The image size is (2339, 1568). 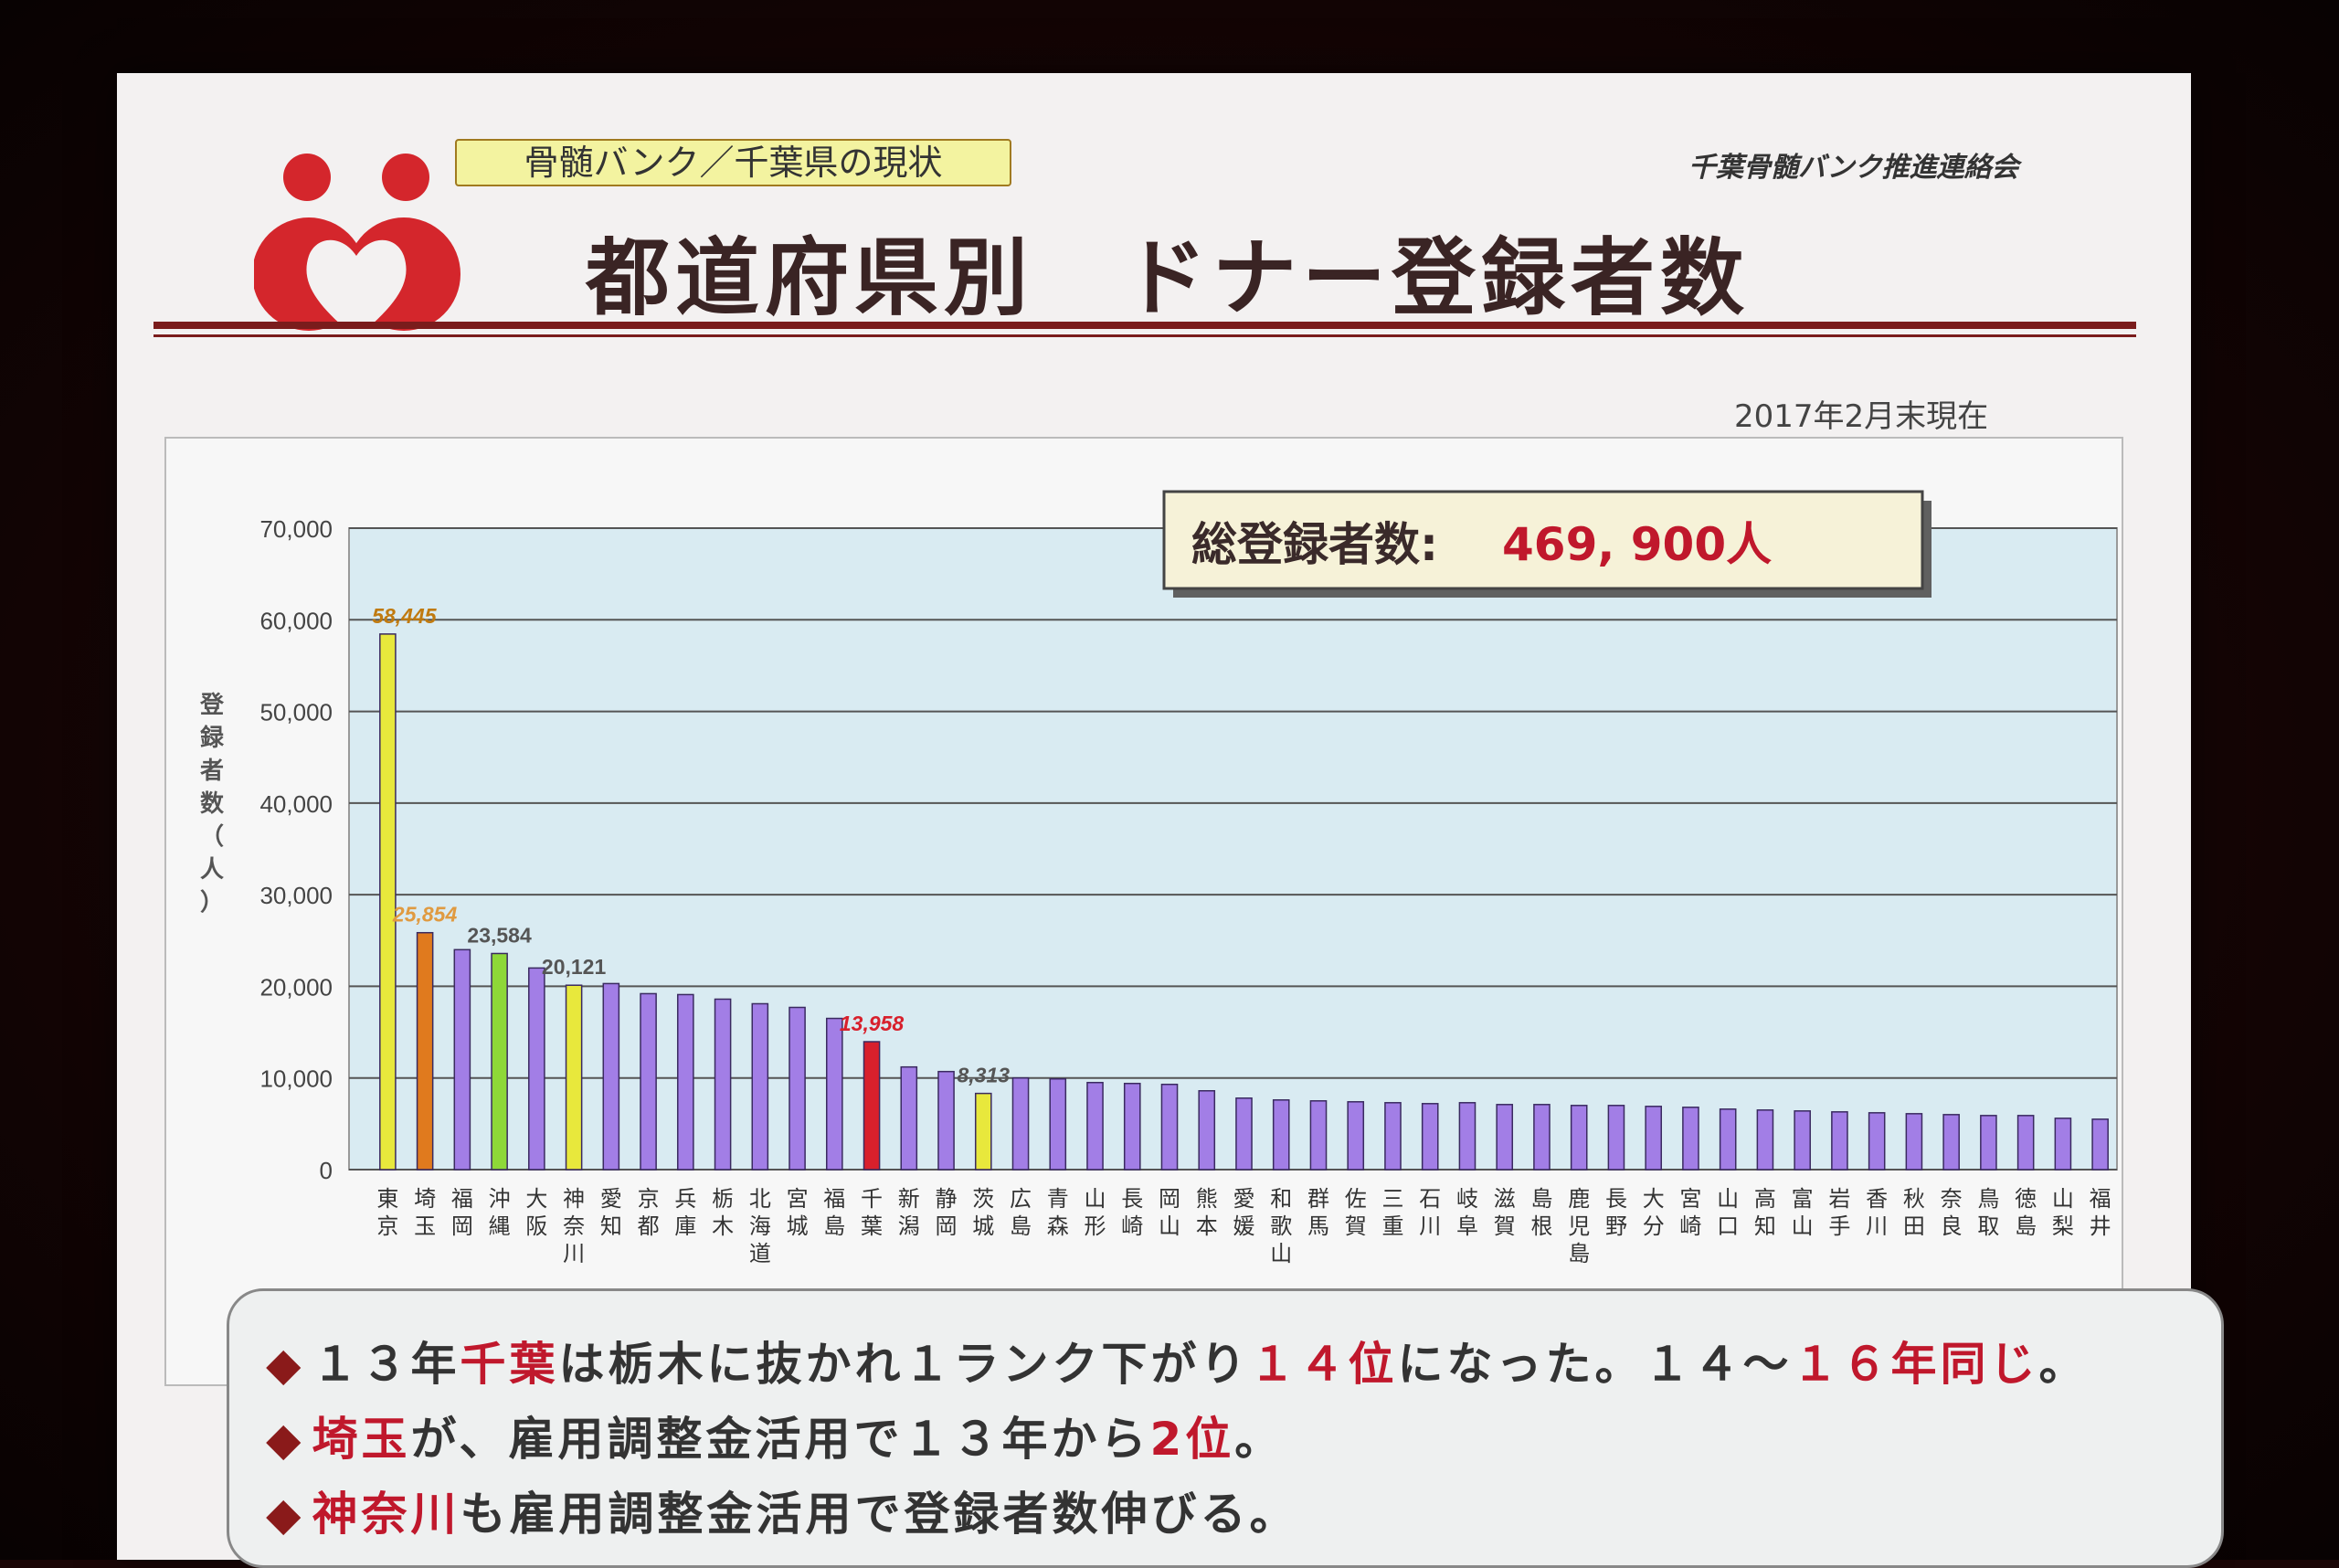 What do you see at coordinates (1616, 1199) in the screenshot?
I see `x-tick-label: 長` at bounding box center [1616, 1199].